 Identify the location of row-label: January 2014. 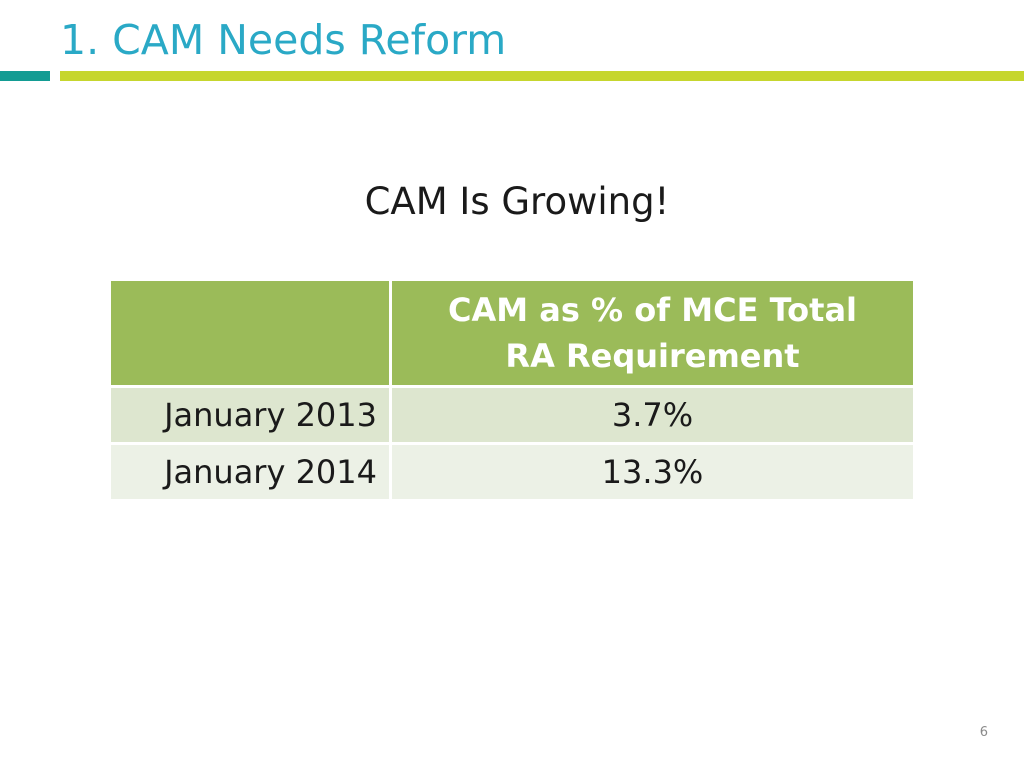
(251, 472).